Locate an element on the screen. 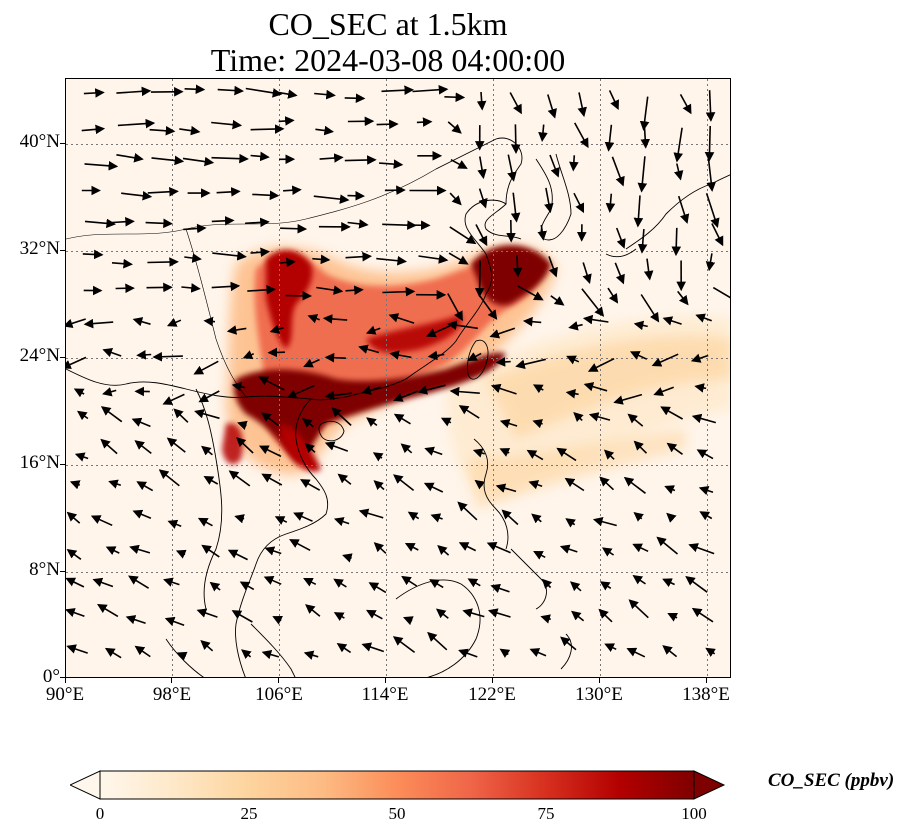 The height and width of the screenshot is (836, 916). map-title: CO_SEC at 1.5km is located at coordinates (388, 24).